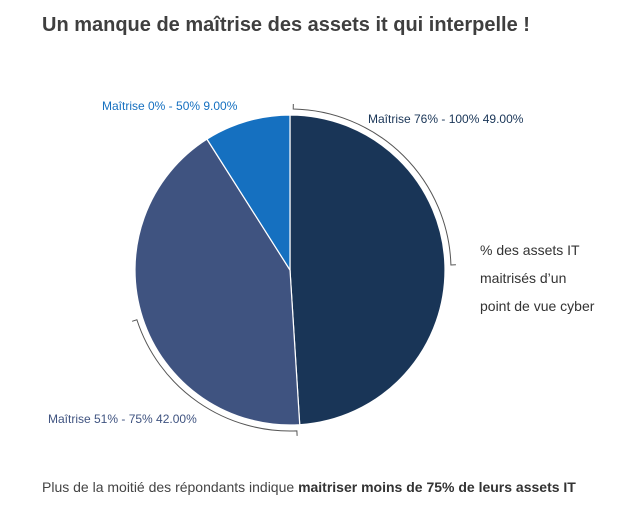 This screenshot has width=640, height=520. What do you see at coordinates (170, 487) in the screenshot?
I see `footer-text: Plus de la moitié des répondants indique` at bounding box center [170, 487].